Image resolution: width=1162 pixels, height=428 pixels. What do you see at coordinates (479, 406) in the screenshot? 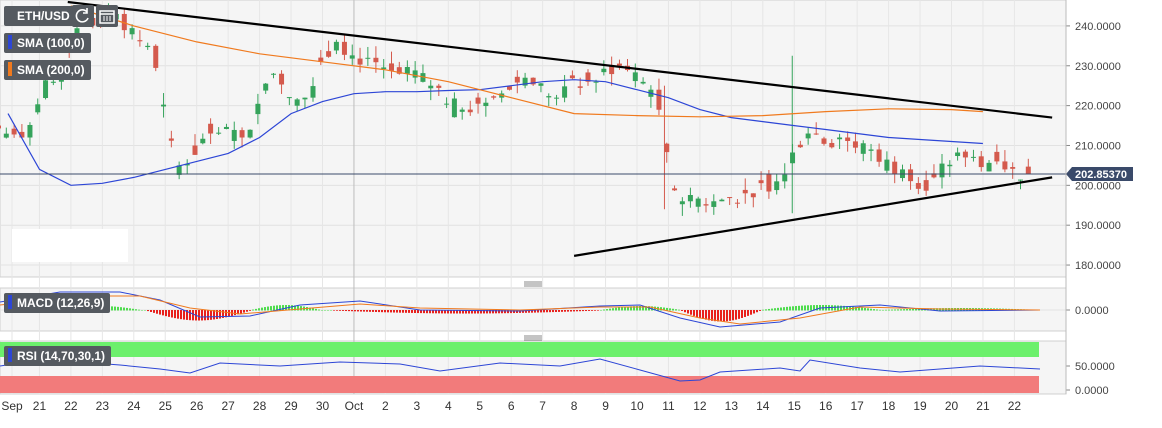
I see `date-tick-label: 5` at bounding box center [479, 406].